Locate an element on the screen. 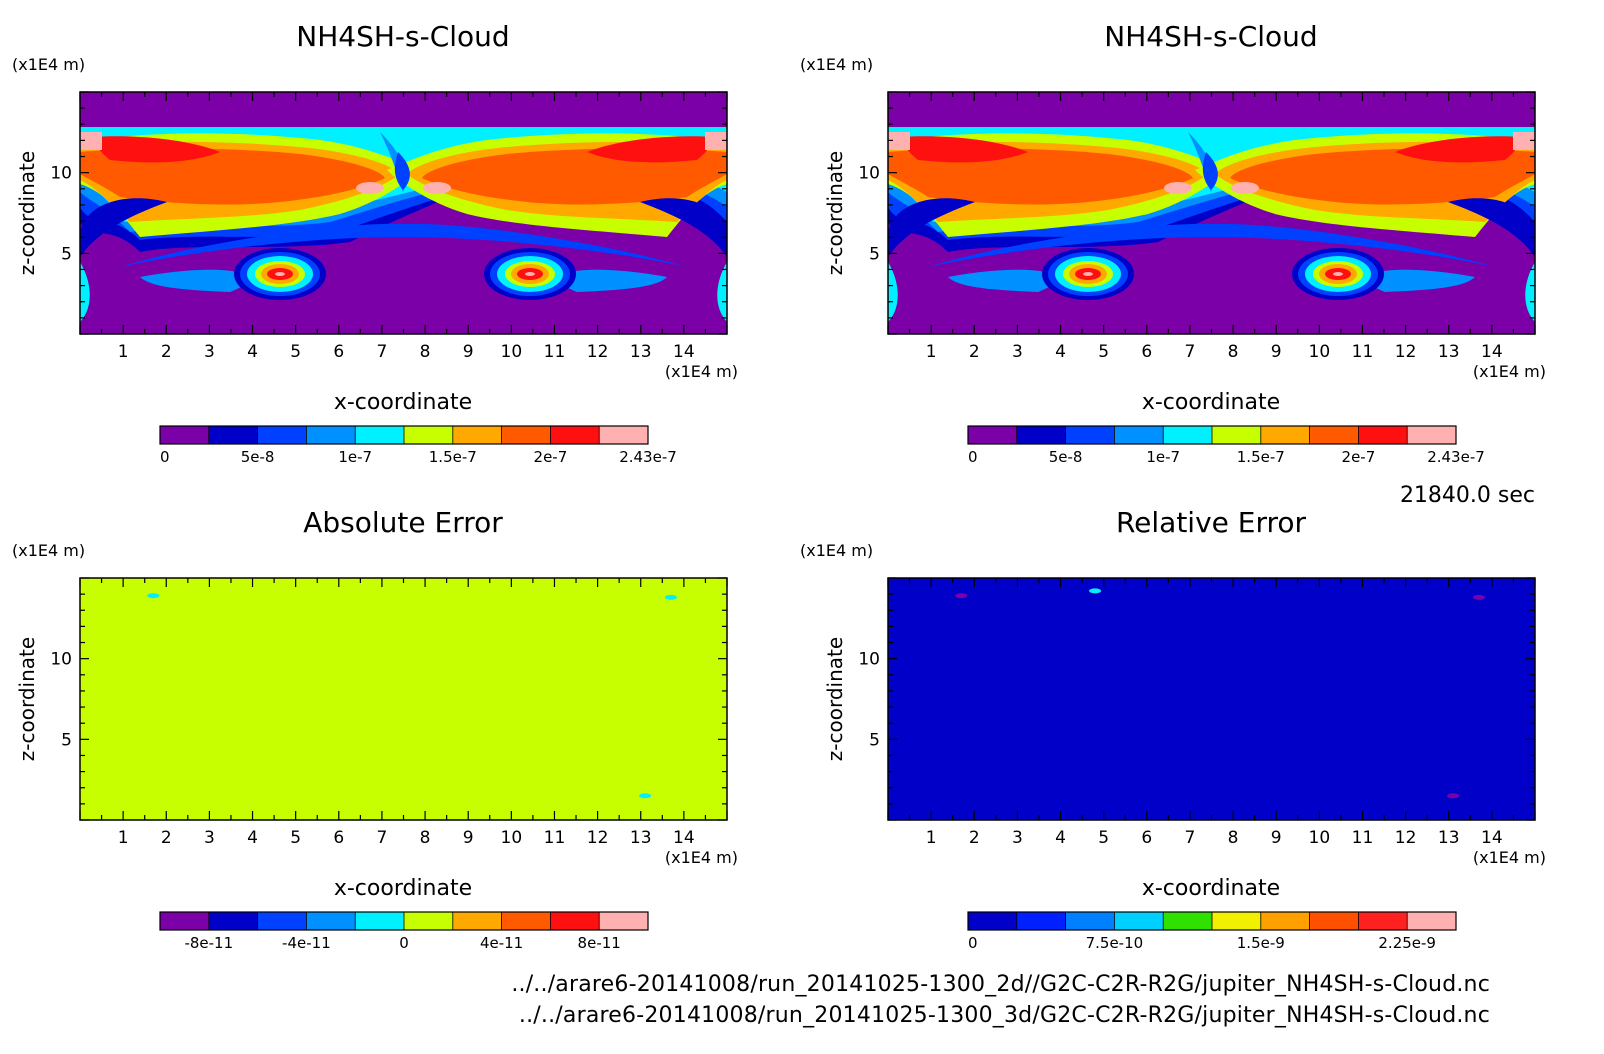 This screenshot has width=1604, height=1054. colorbar-absolute-error: -8e-11 -4e-11 0 4e-11 8e-11 is located at coordinates (404, 931).